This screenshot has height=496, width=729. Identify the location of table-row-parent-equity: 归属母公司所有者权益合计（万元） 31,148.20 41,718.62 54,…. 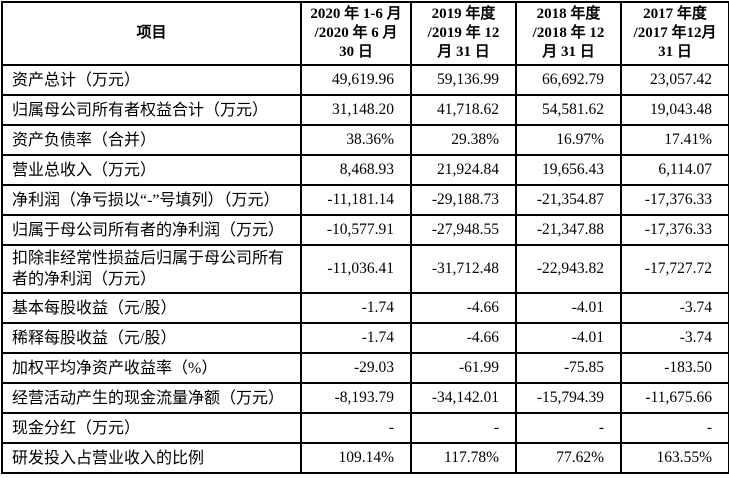
(365, 110).